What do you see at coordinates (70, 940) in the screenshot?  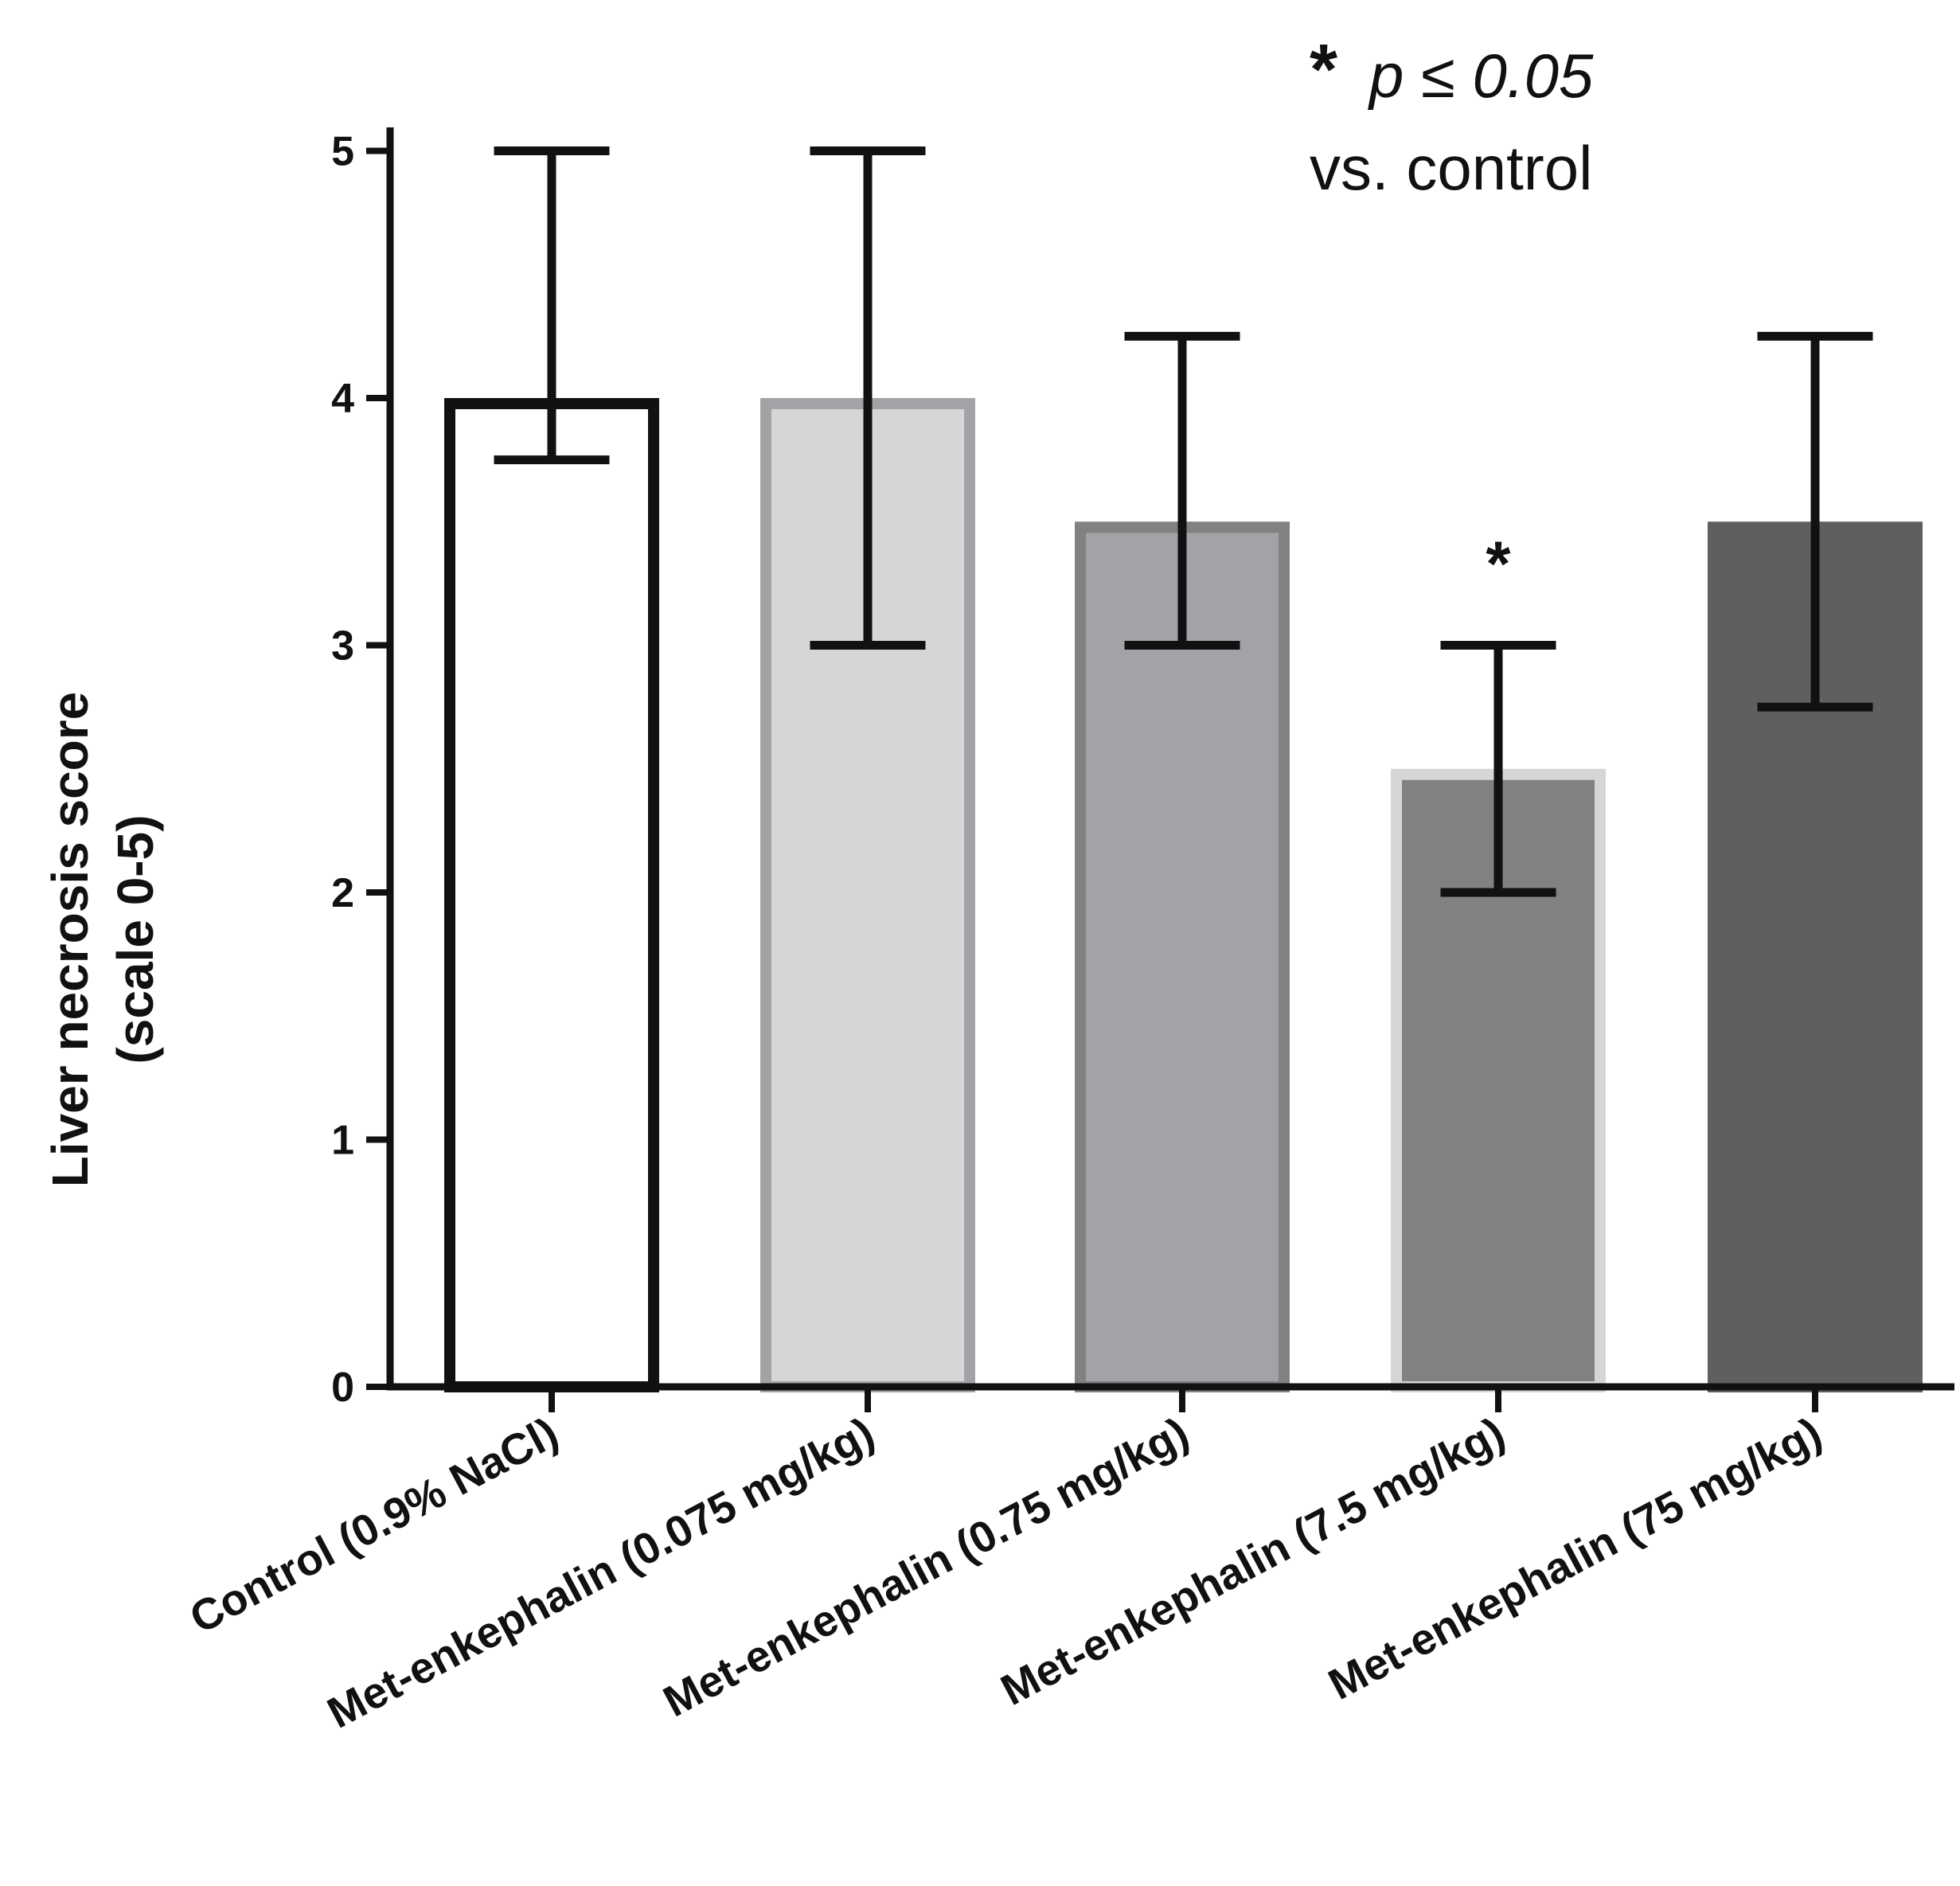 I see `y-axis-title-line1: Liver necrosis score` at bounding box center [70, 940].